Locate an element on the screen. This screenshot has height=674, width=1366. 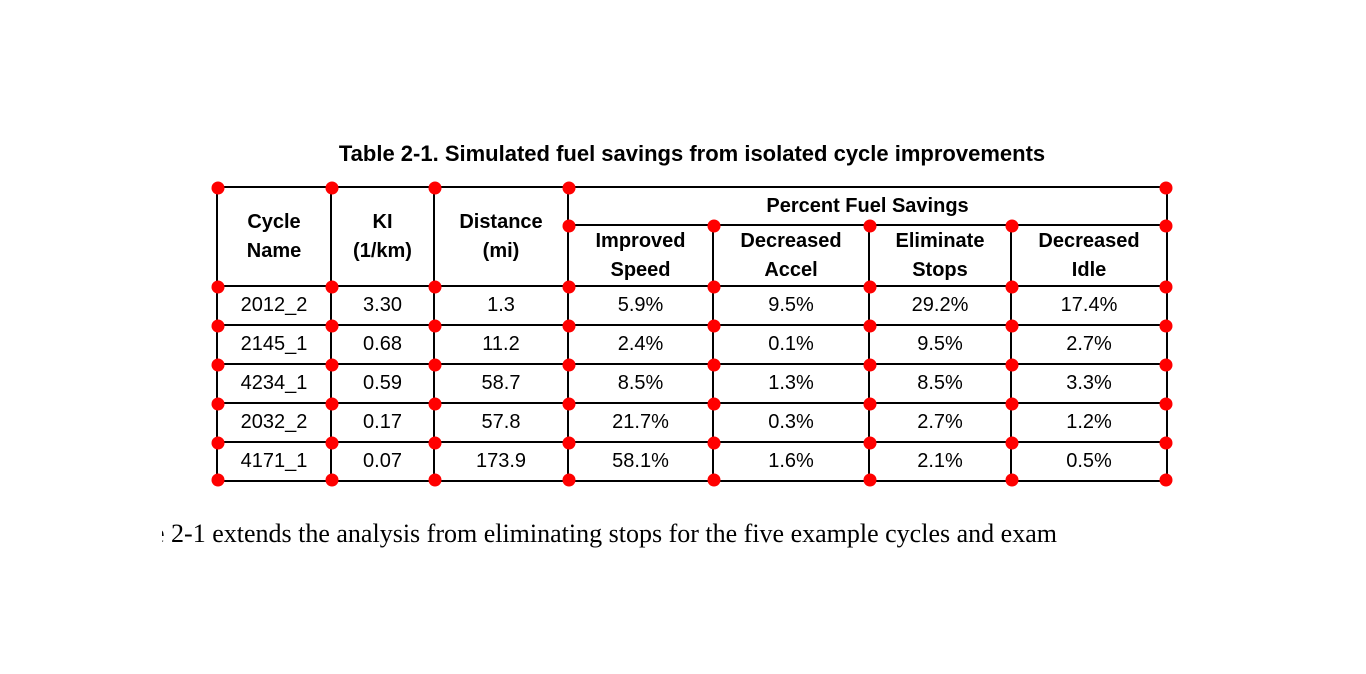
clipped-word-fragment: e is located at coordinates (163, 533).